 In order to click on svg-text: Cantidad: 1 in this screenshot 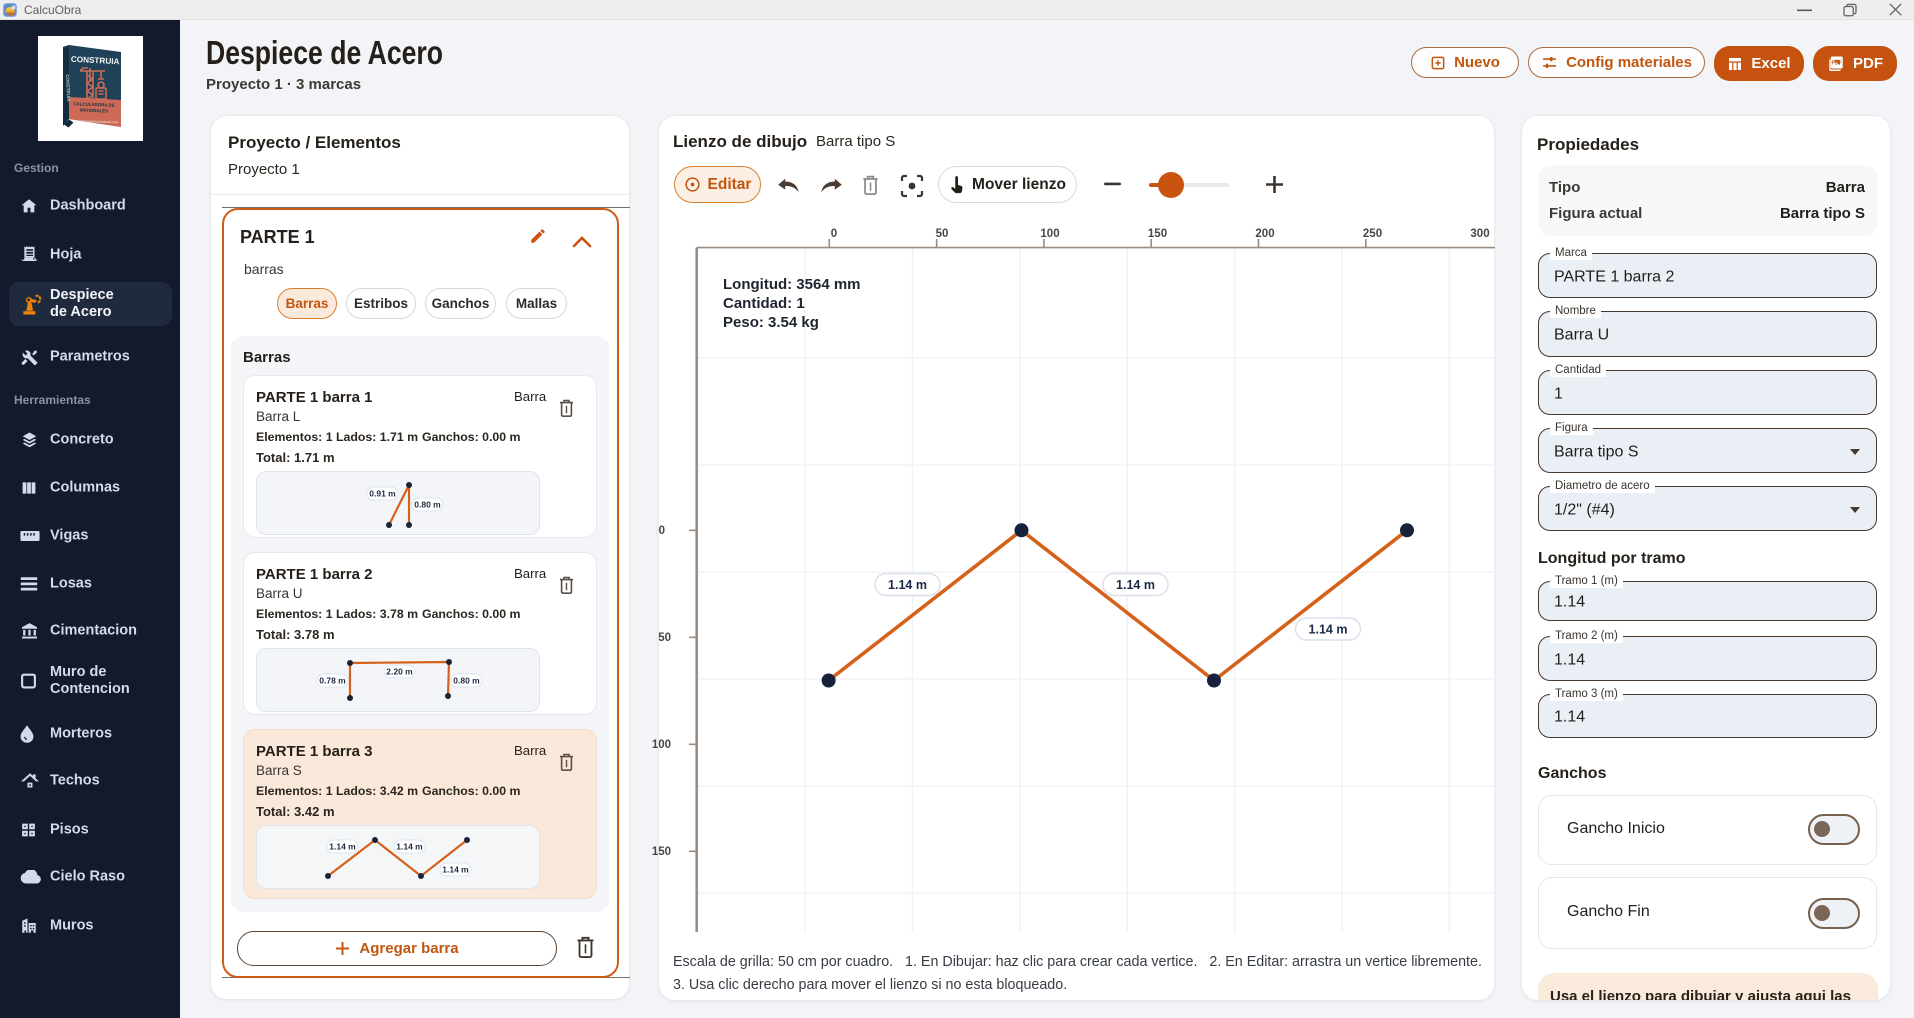, I will do `click(764, 303)`.